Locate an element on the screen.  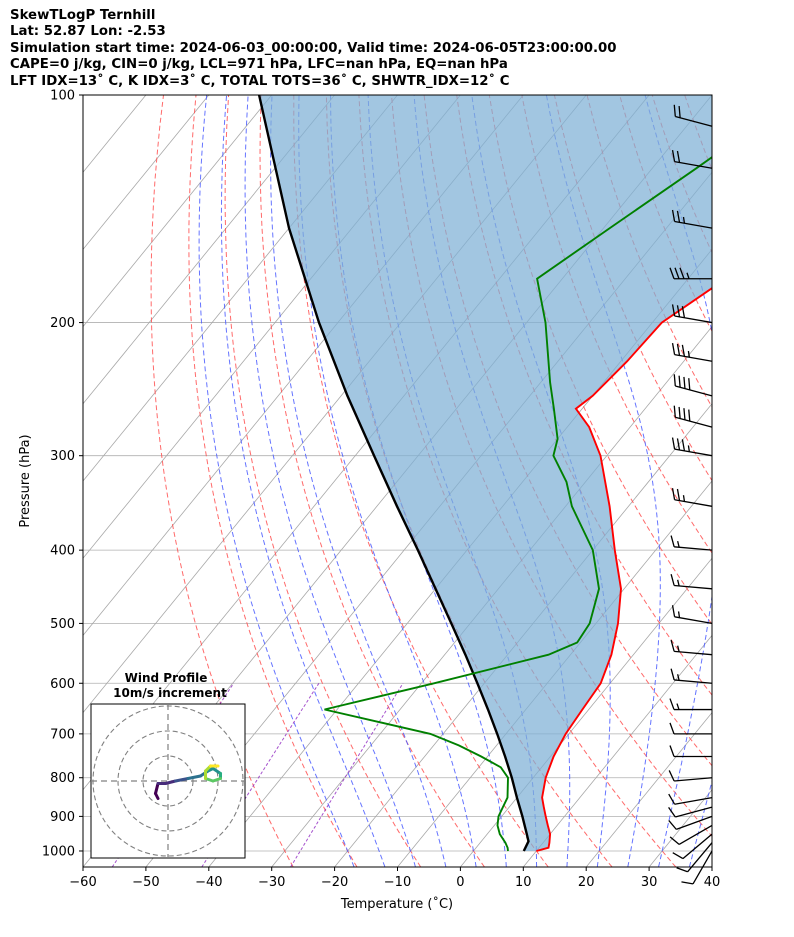
mixing-ratio-line is located at coordinates (260, 775).